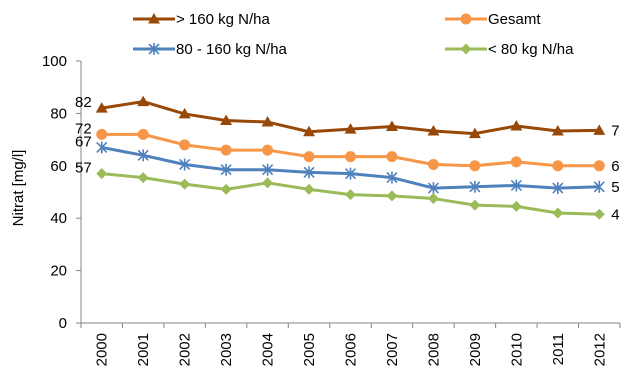 The height and width of the screenshot is (376, 638). What do you see at coordinates (347, 116) in the screenshot?
I see `series-1: 82 7` at bounding box center [347, 116].